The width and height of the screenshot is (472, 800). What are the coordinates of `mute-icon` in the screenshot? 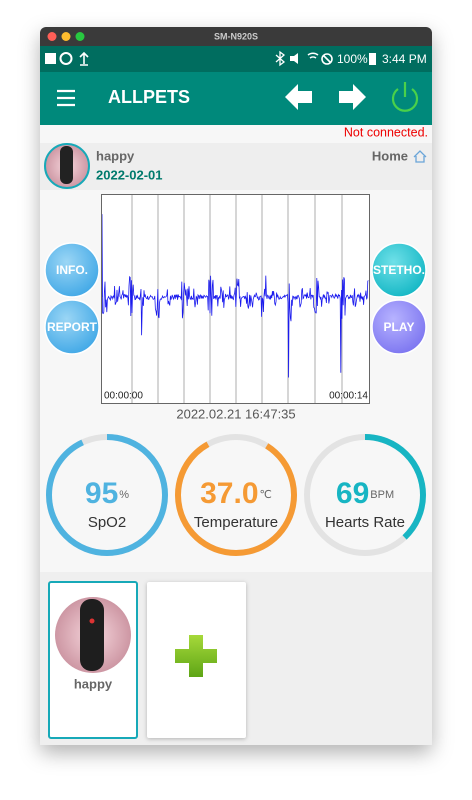 It's located at (294, 58).